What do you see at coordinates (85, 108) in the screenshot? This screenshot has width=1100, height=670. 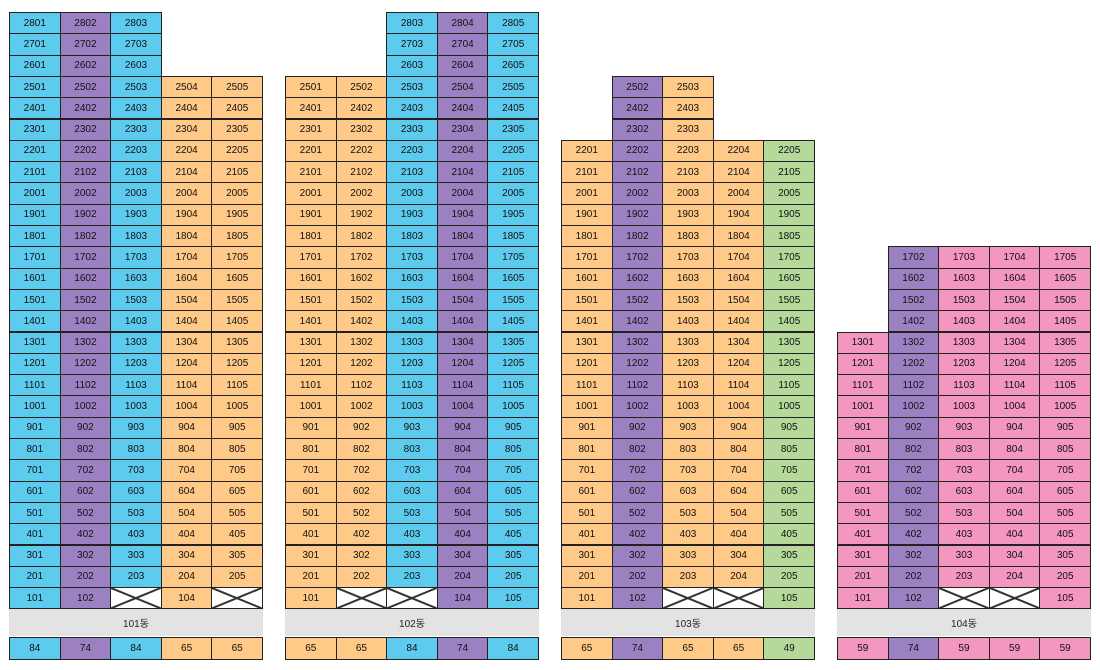 I see `unit-cell: 2402` at bounding box center [85, 108].